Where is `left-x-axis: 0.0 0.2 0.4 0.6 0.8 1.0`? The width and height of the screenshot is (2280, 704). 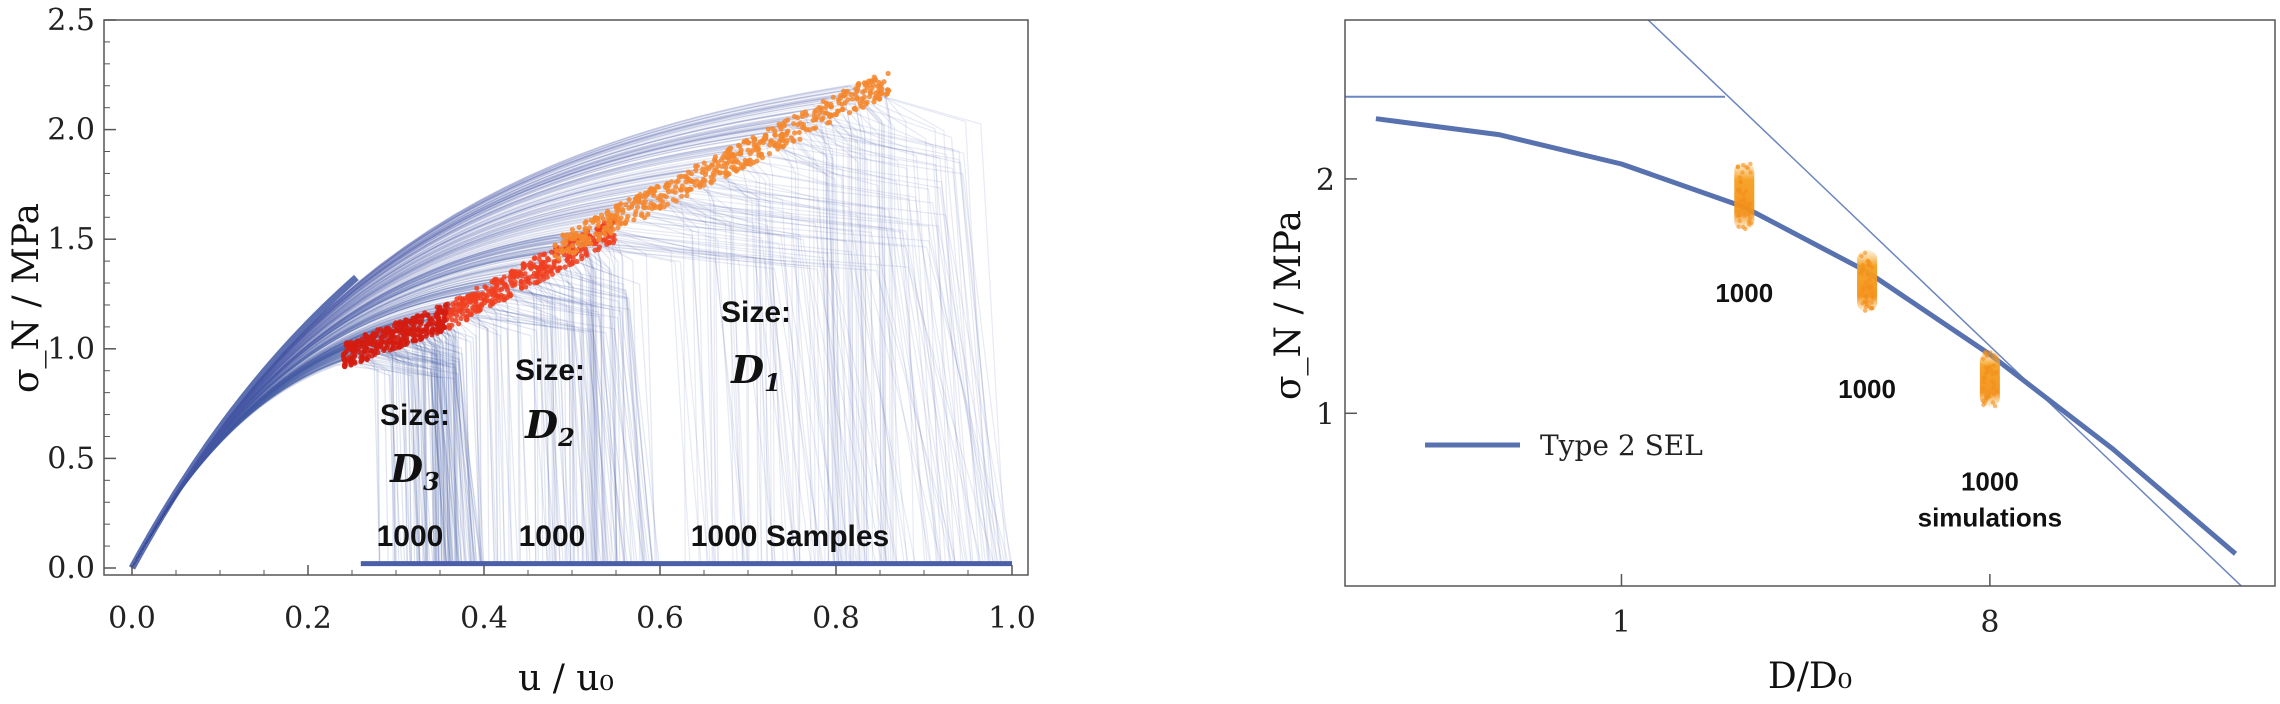 left-x-axis: 0.0 0.2 0.4 0.6 0.8 1.0 is located at coordinates (572, 600).